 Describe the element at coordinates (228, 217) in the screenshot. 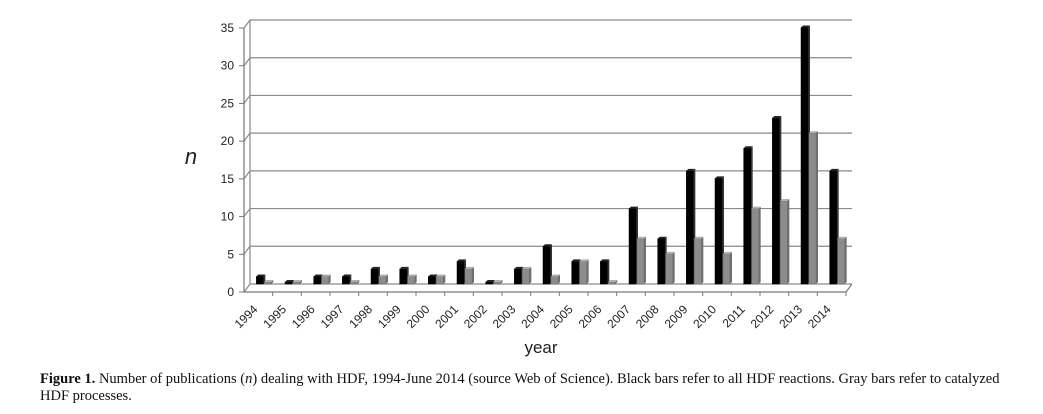

I see `y-tick-label: 10` at that location.